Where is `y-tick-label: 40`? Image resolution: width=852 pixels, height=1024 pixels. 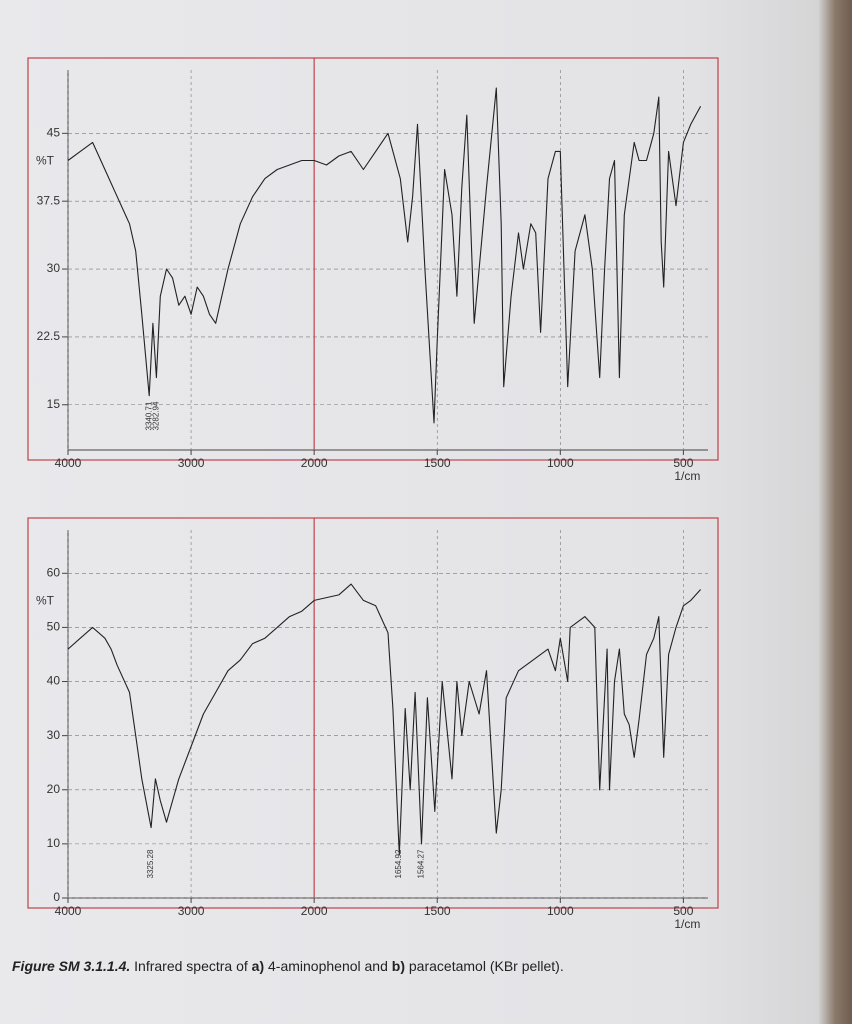 y-tick-label: 40 is located at coordinates (54, 681).